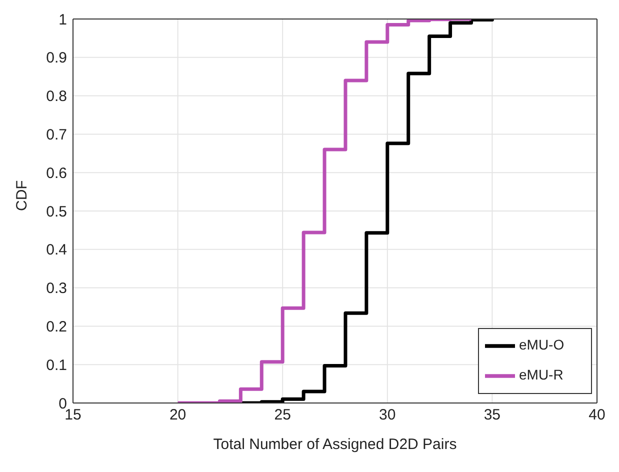 The height and width of the screenshot is (472, 619). Describe the element at coordinates (21, 195) in the screenshot. I see `y-axis-title: CDF` at that location.